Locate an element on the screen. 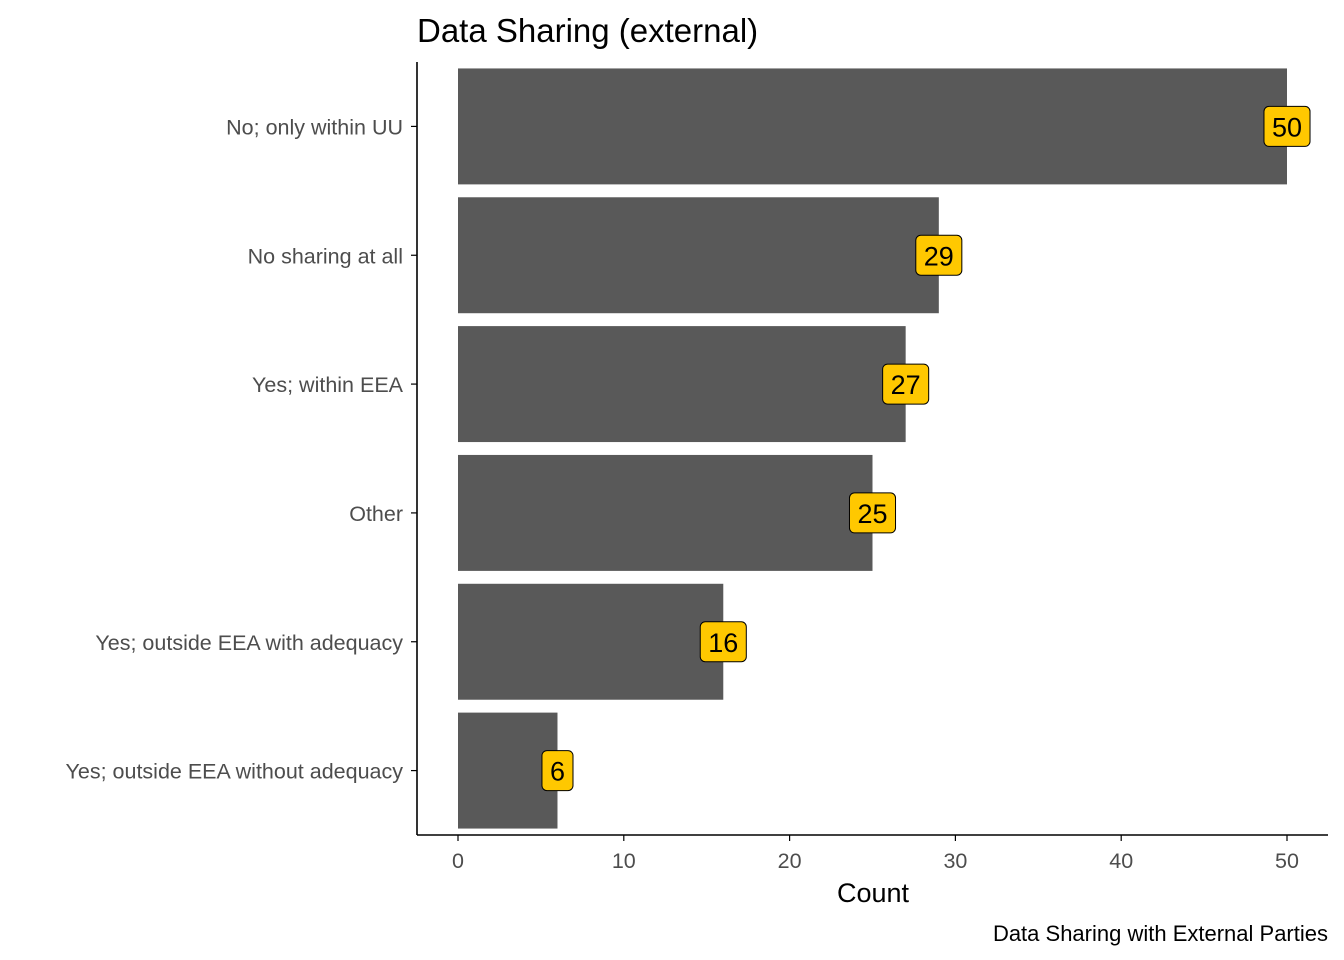  x-tick-label: 10 is located at coordinates (624, 861).